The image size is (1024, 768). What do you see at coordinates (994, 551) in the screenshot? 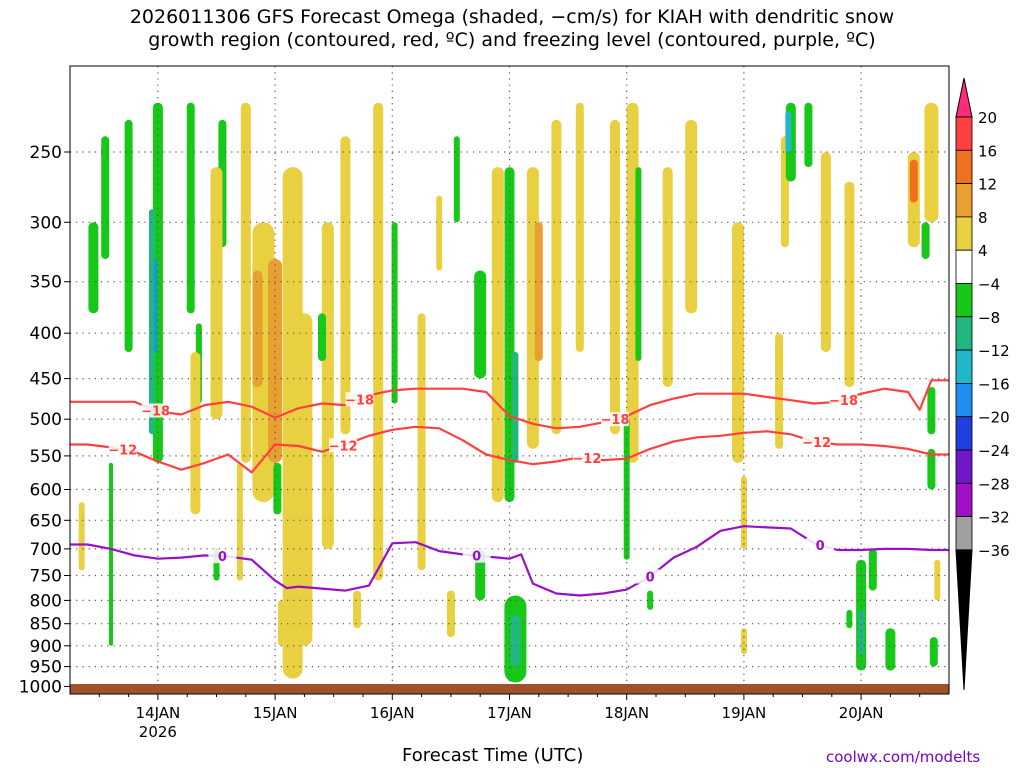
I see `colorbar-tick-label: −36` at bounding box center [994, 551].